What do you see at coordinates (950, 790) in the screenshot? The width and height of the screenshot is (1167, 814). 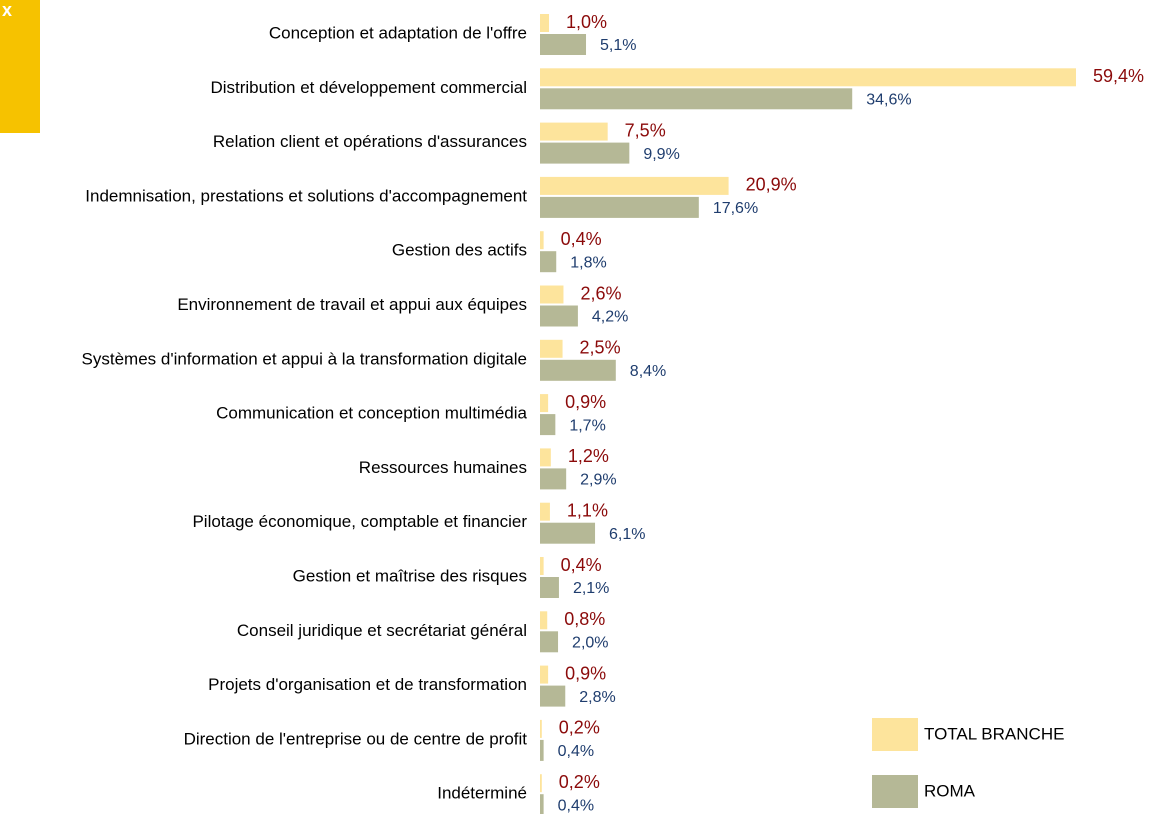 I see `legend-label: ROMA` at bounding box center [950, 790].